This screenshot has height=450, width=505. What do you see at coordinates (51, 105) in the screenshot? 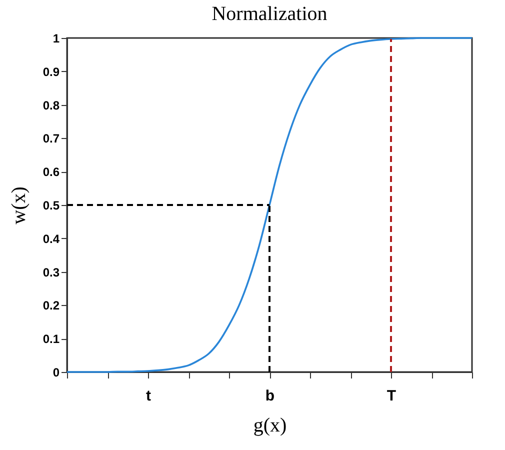
I see `y-tick-label: 0.8` at bounding box center [51, 105].